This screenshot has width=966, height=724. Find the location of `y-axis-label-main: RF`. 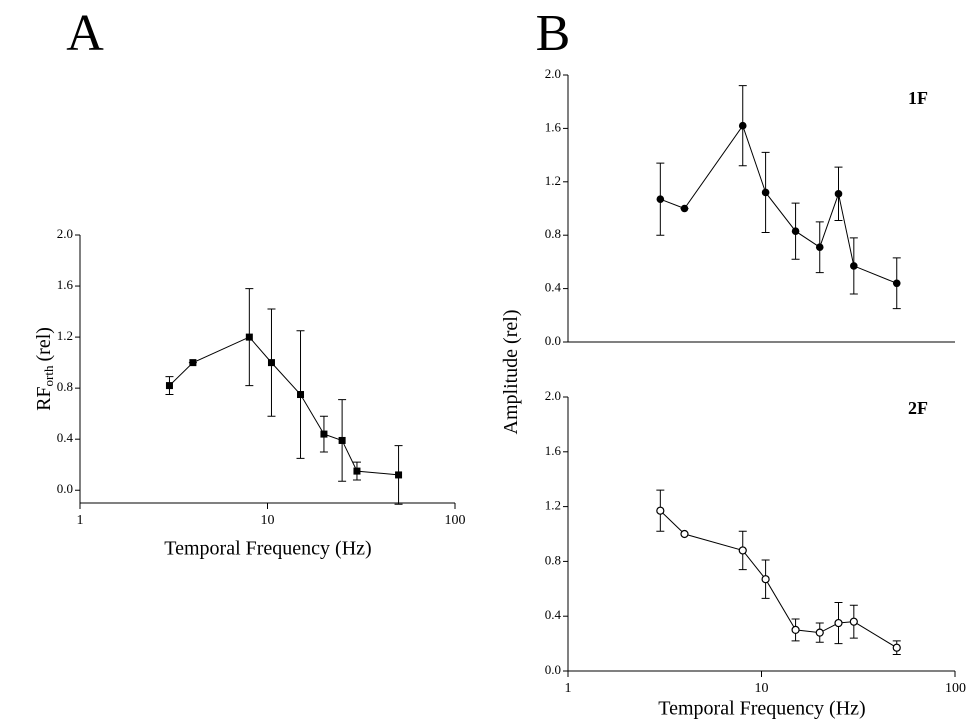

y-axis-label-main: RF is located at coordinates (44, 398).